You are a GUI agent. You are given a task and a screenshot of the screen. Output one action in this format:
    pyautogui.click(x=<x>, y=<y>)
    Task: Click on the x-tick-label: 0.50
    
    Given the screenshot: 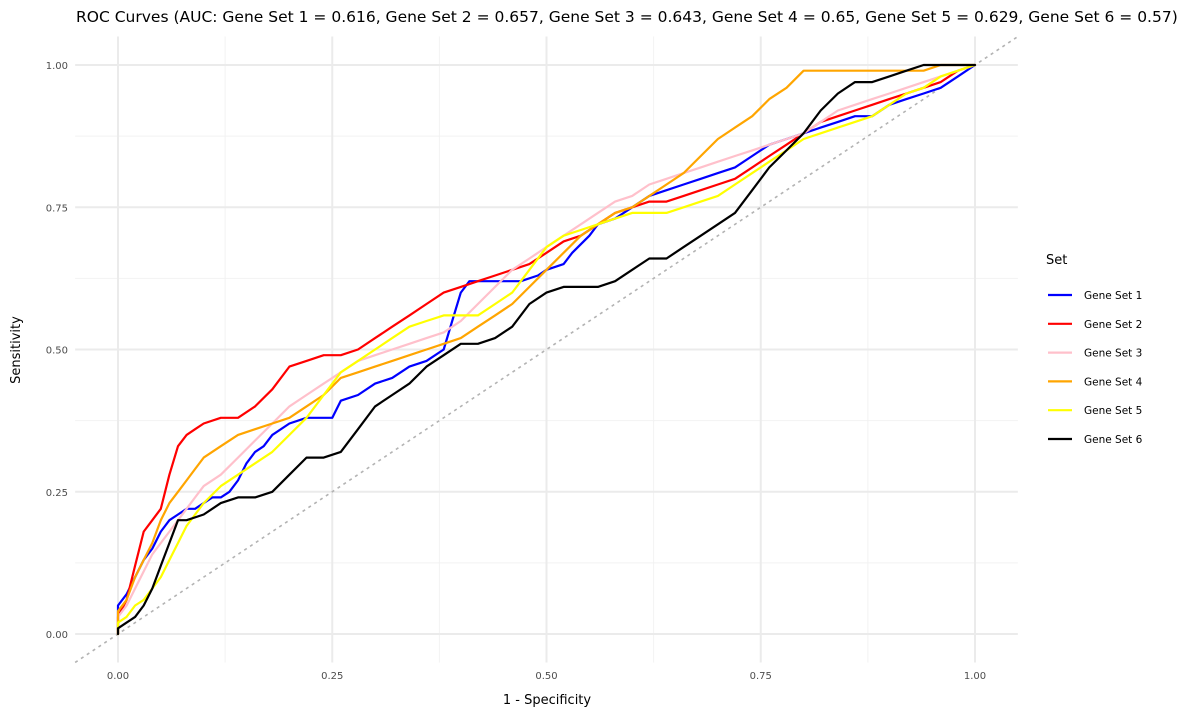 What is the action you would take?
    pyautogui.click(x=546, y=676)
    